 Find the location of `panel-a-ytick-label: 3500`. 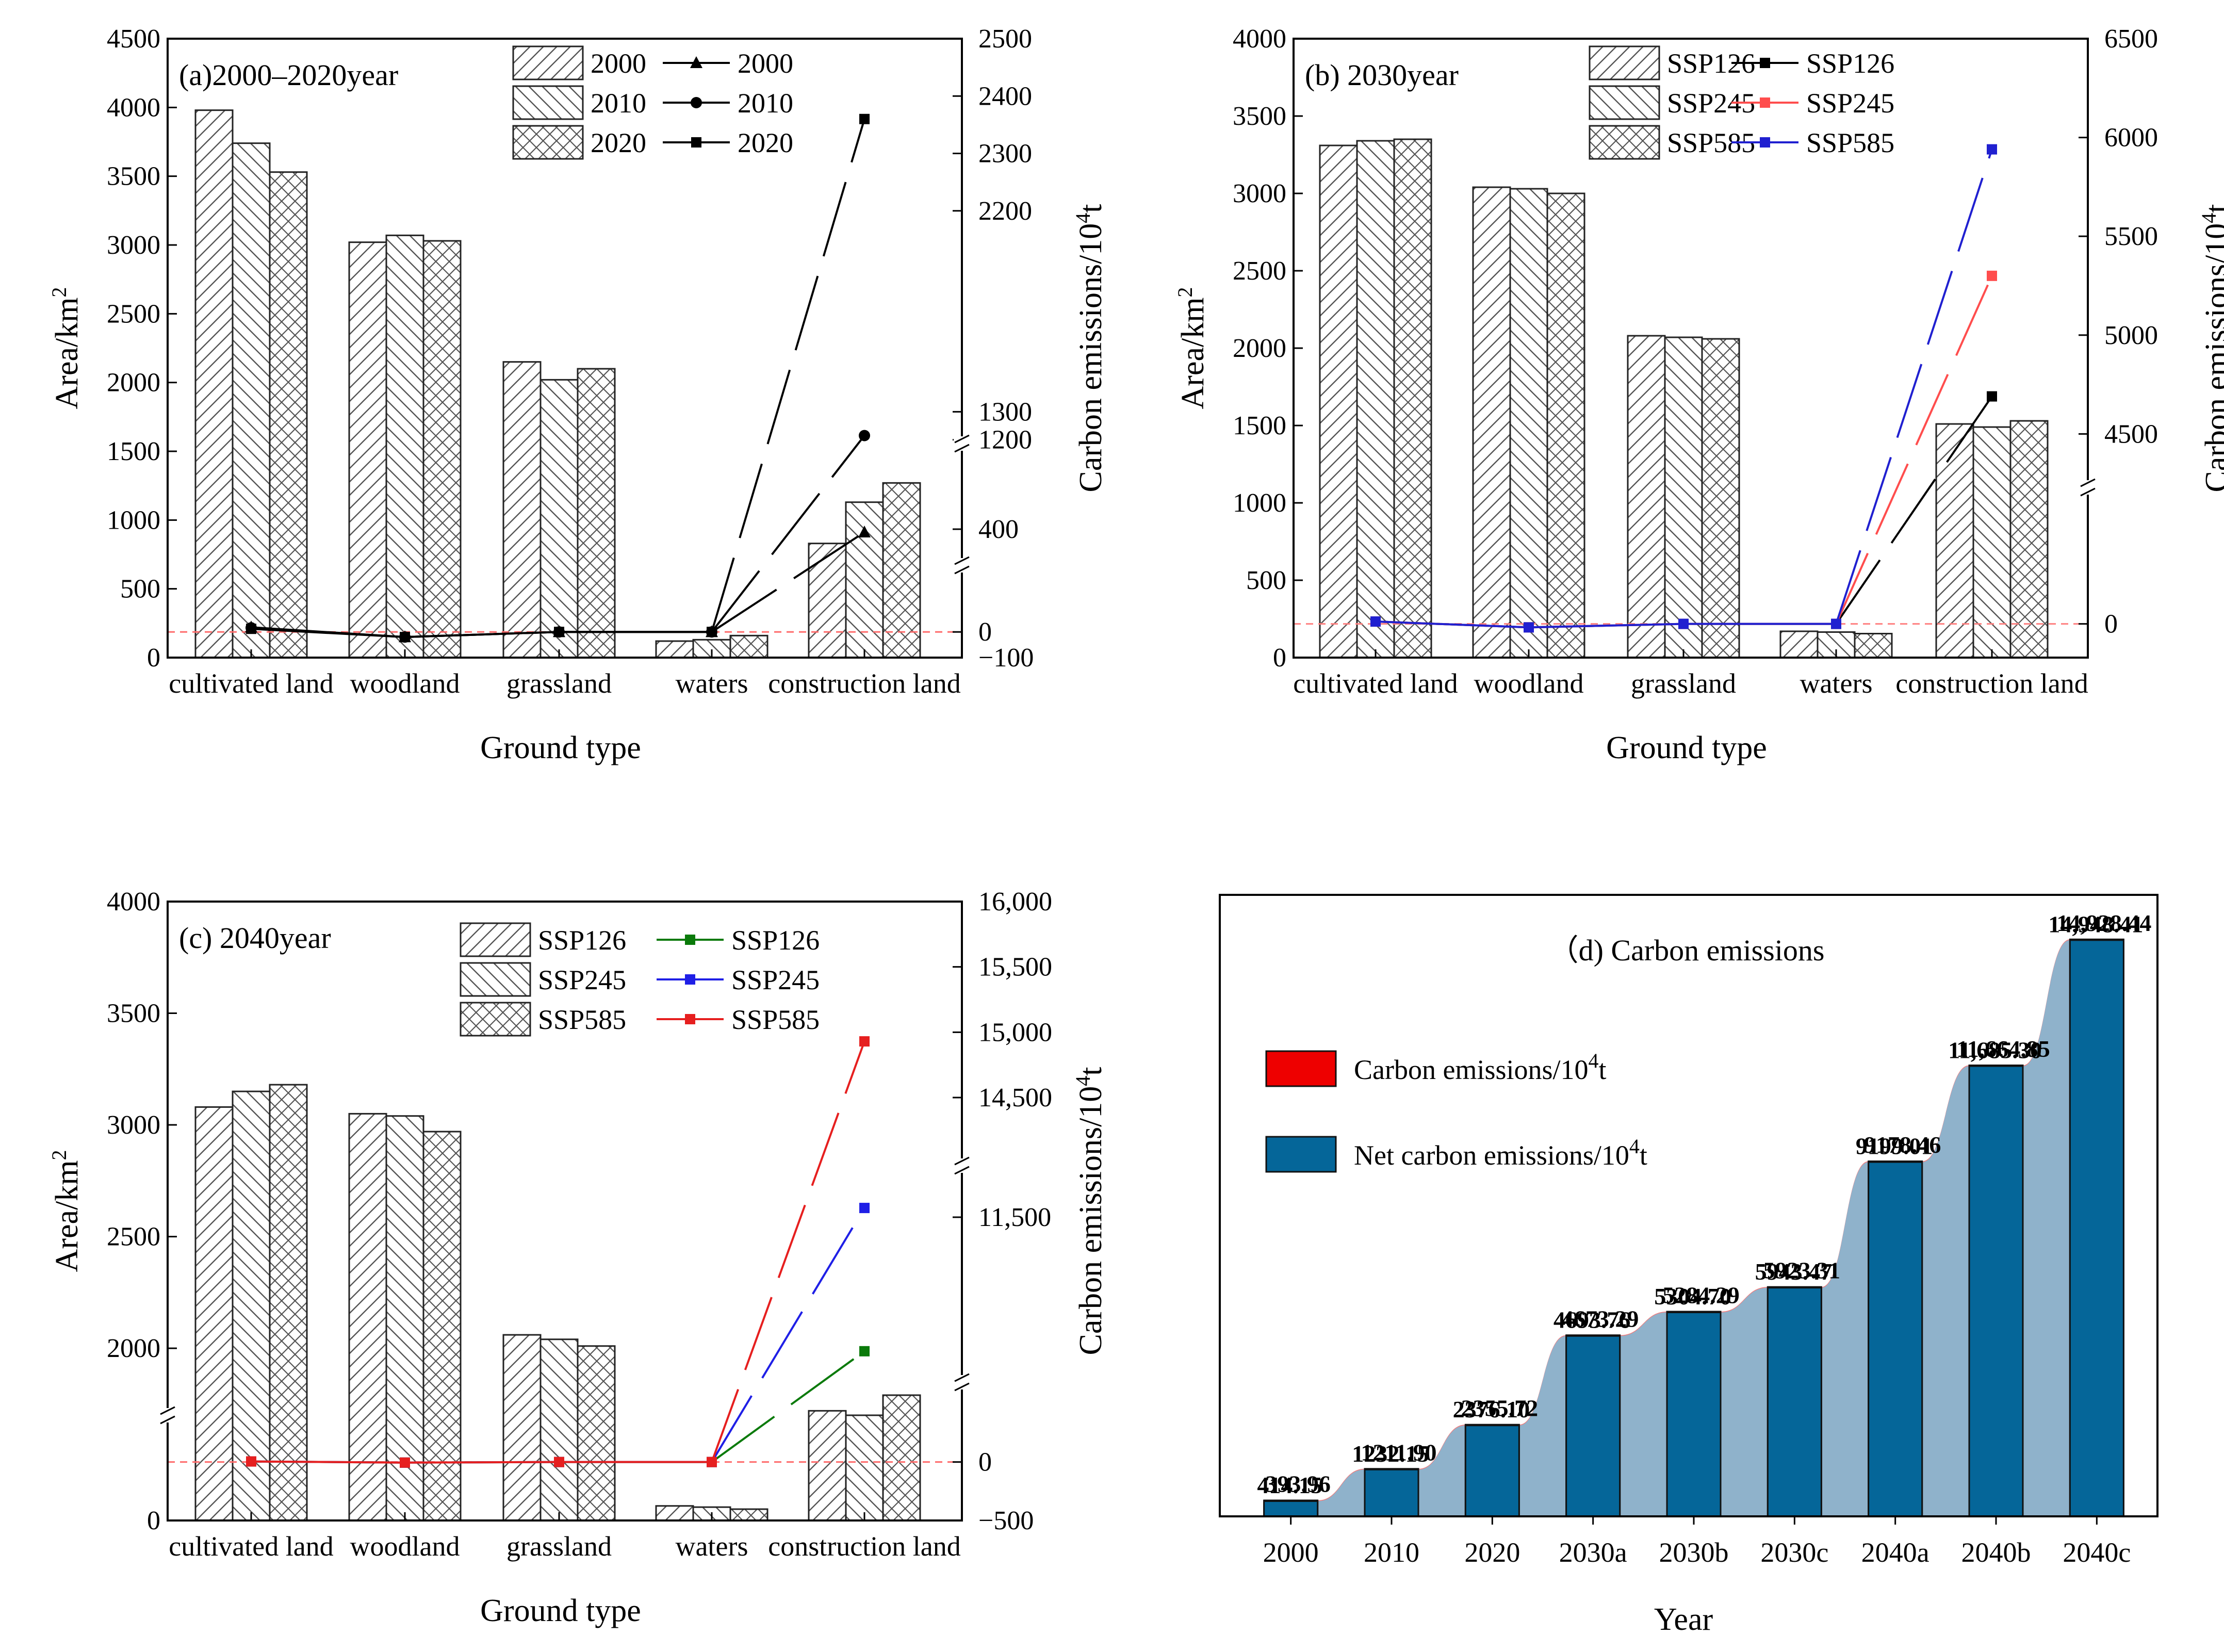

panel-a-ytick-label: 3500 is located at coordinates (133, 176).